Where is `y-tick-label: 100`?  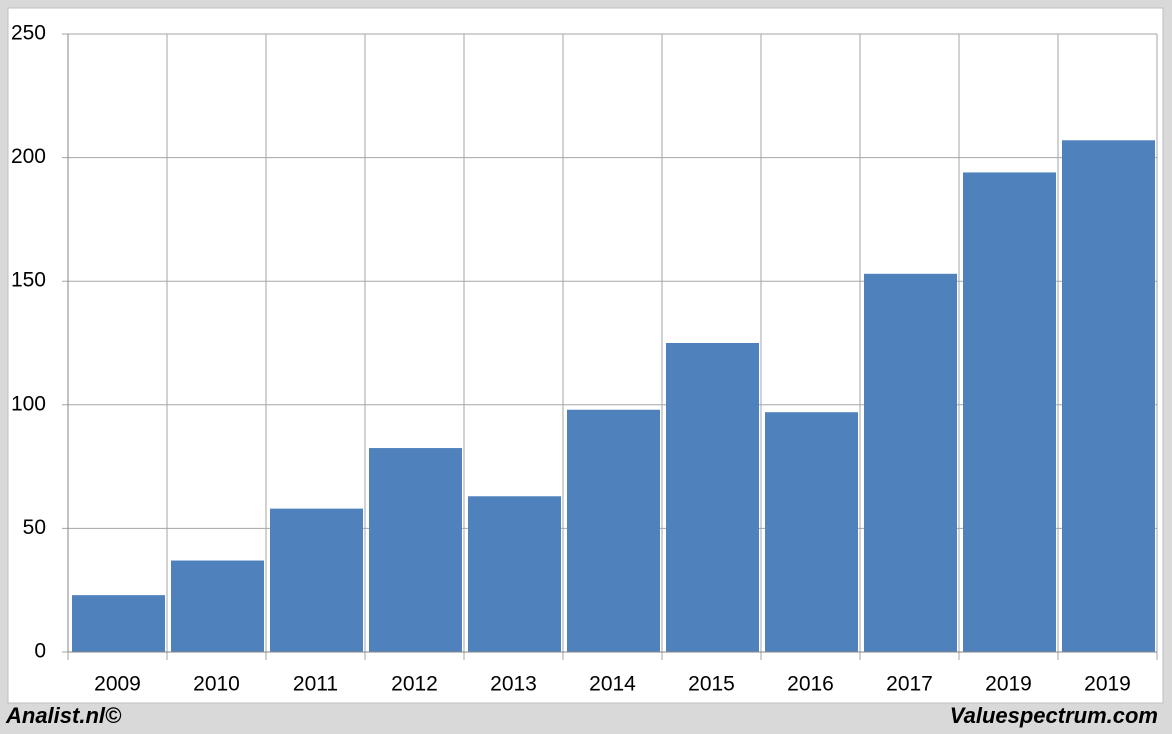
y-tick-label: 100 is located at coordinates (28, 403).